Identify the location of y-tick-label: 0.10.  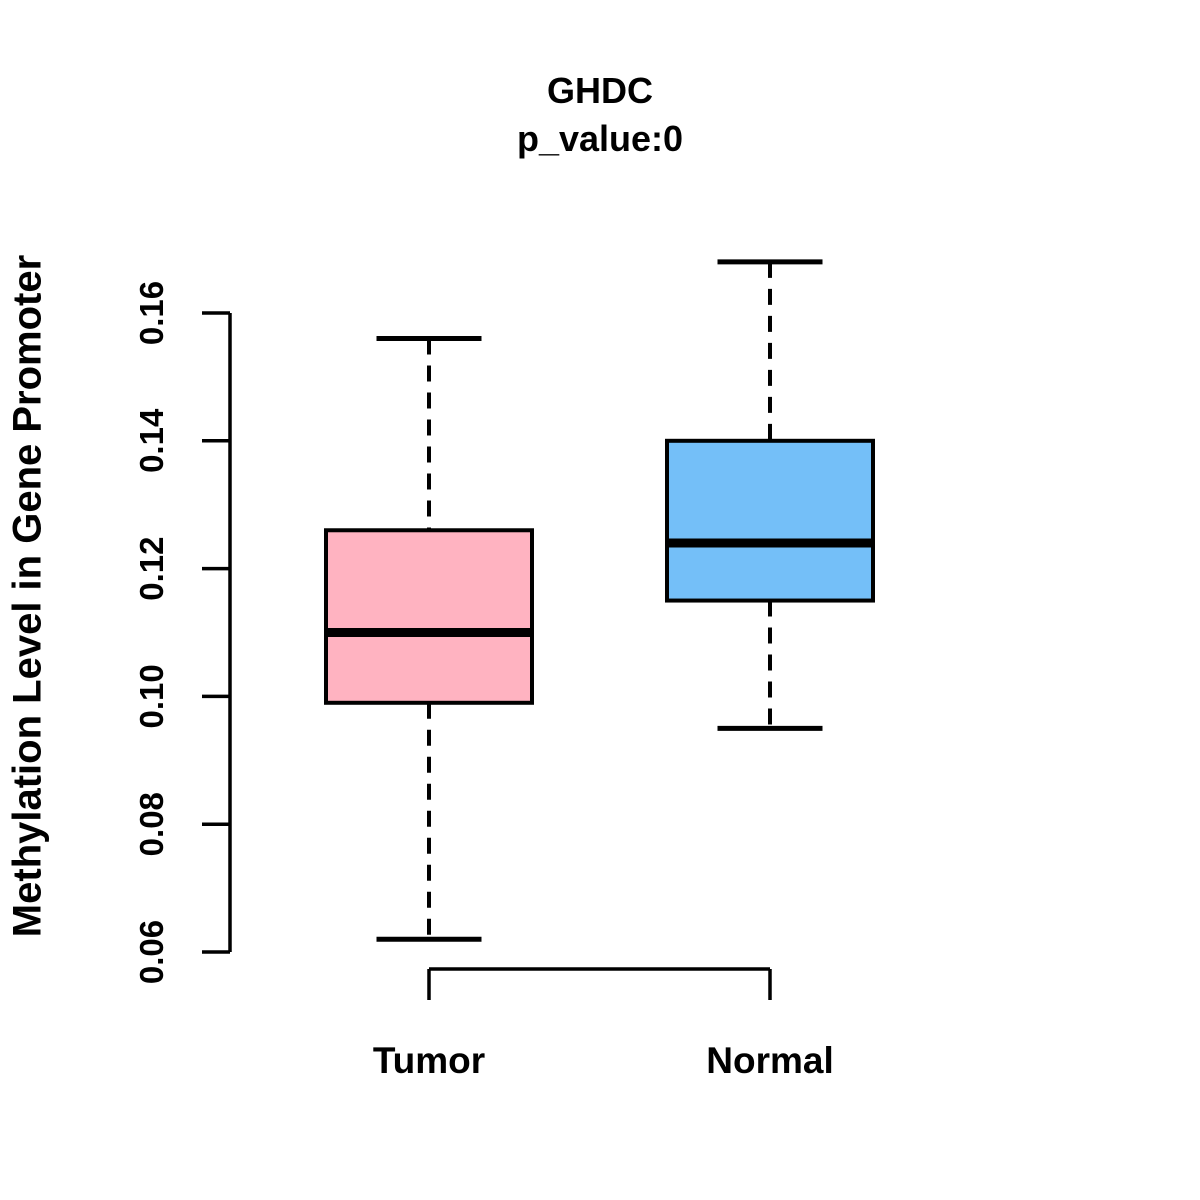
(151, 696).